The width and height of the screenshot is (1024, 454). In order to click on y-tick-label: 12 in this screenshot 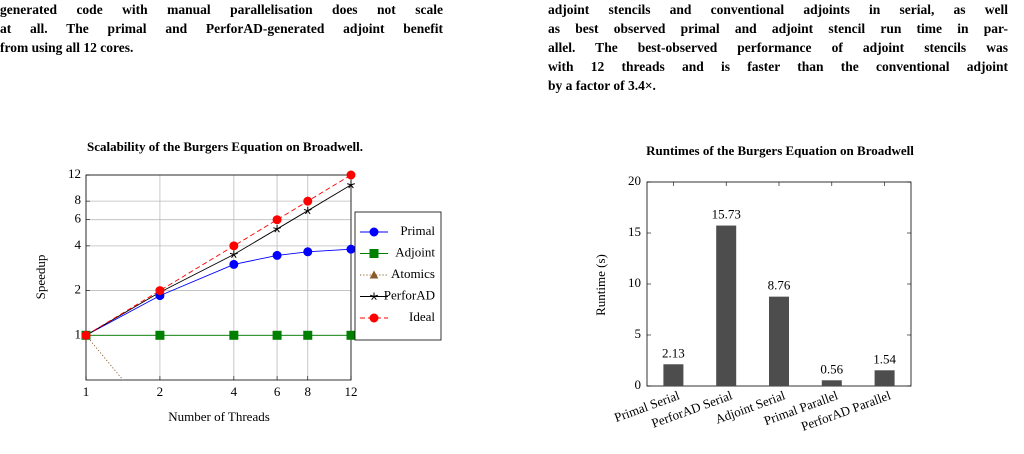, I will do `click(74, 173)`.